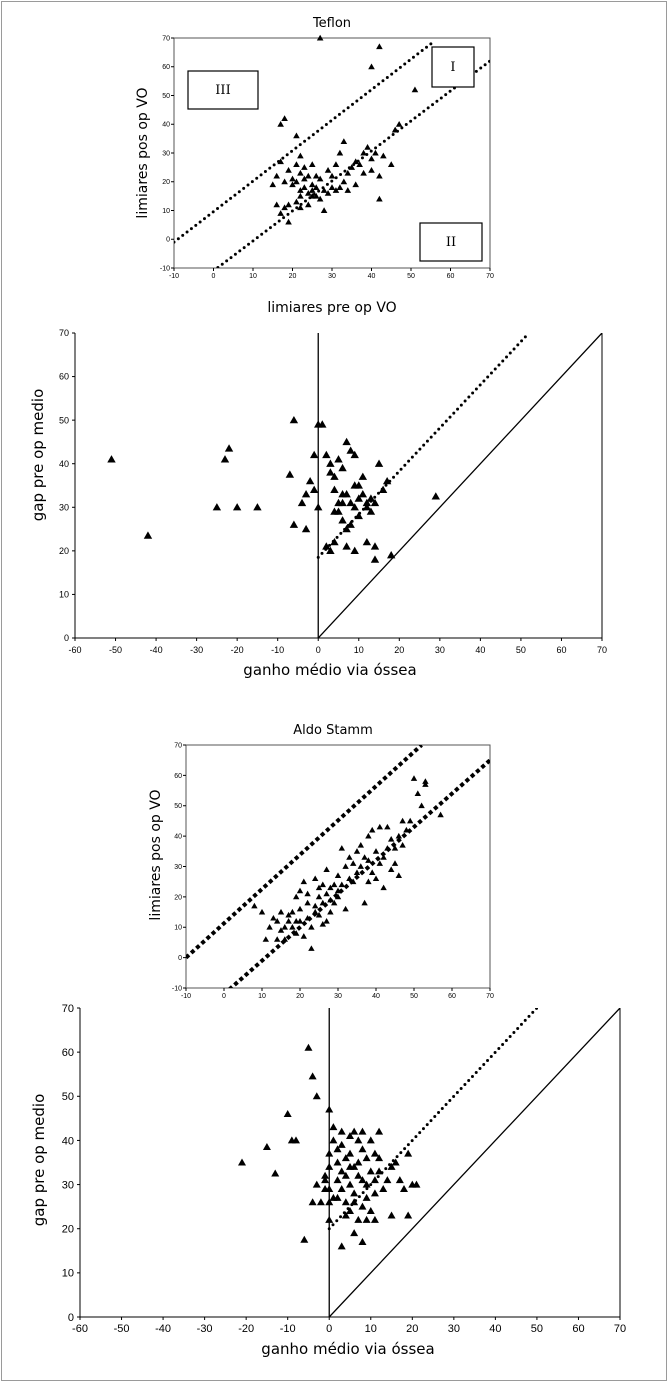 This screenshot has width=670, height=1384. I want to click on x-tick-label: -10, so click(186, 996).